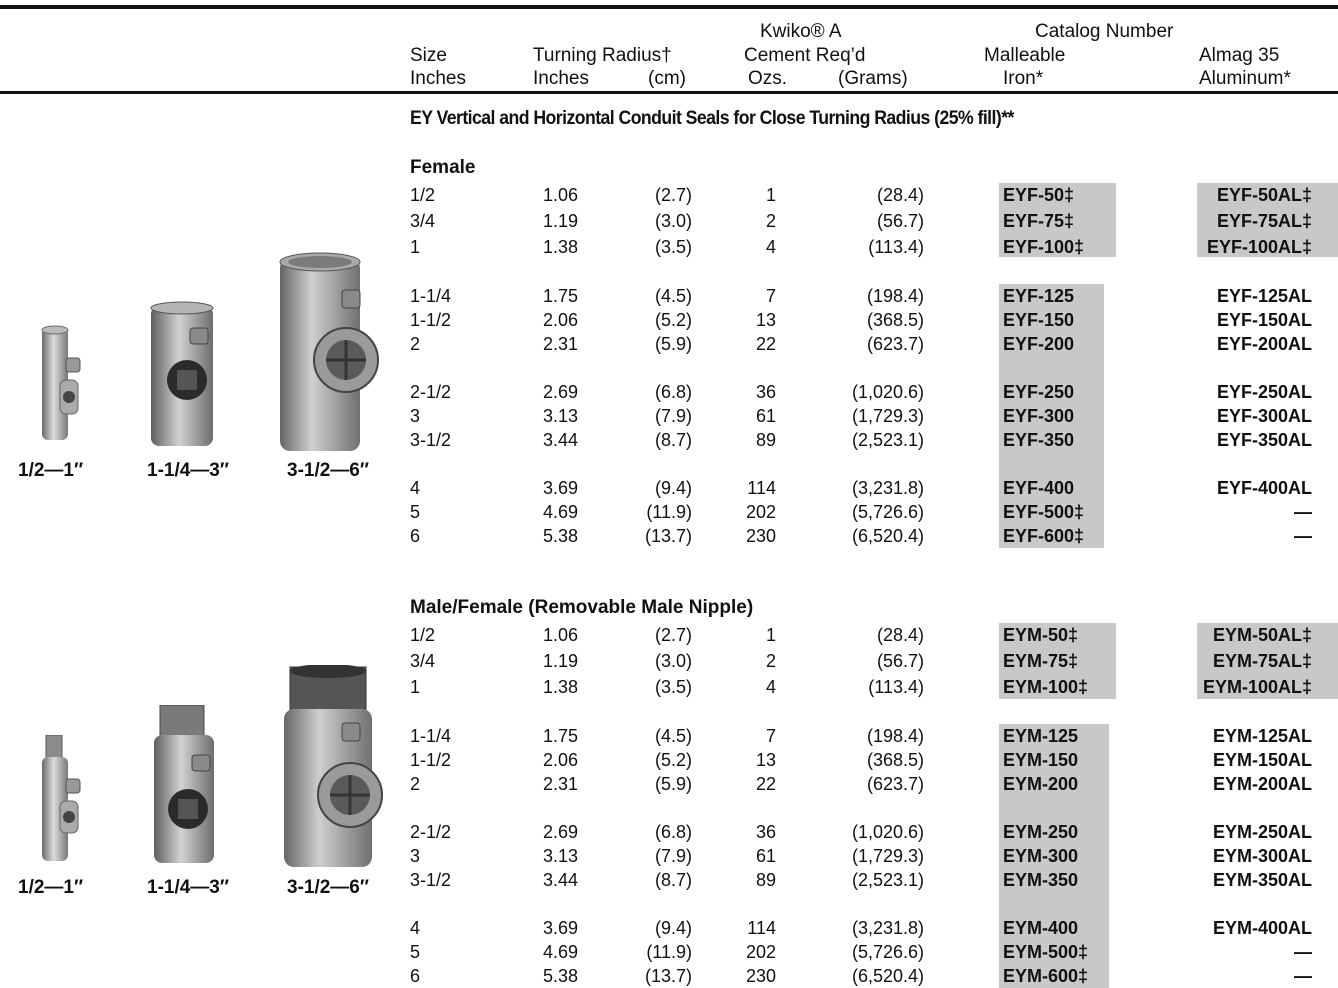 This screenshot has height=988, width=1338. Describe the element at coordinates (1239, 55) in the screenshot. I see `header-almag: Almag 35` at that location.